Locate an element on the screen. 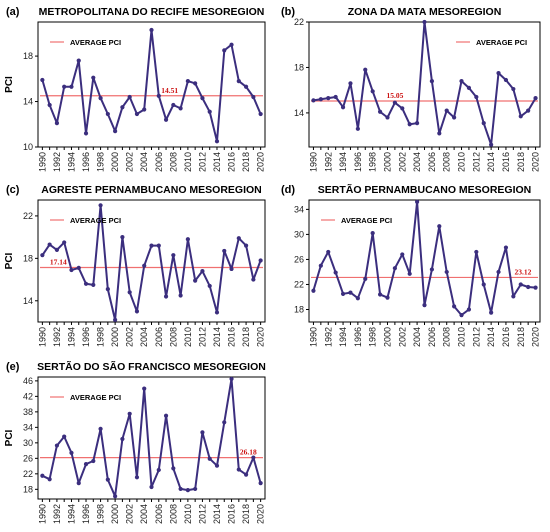 The width and height of the screenshot is (550, 532). chart-title: ZONA DA MATA MESOREGION is located at coordinates (425, 12).